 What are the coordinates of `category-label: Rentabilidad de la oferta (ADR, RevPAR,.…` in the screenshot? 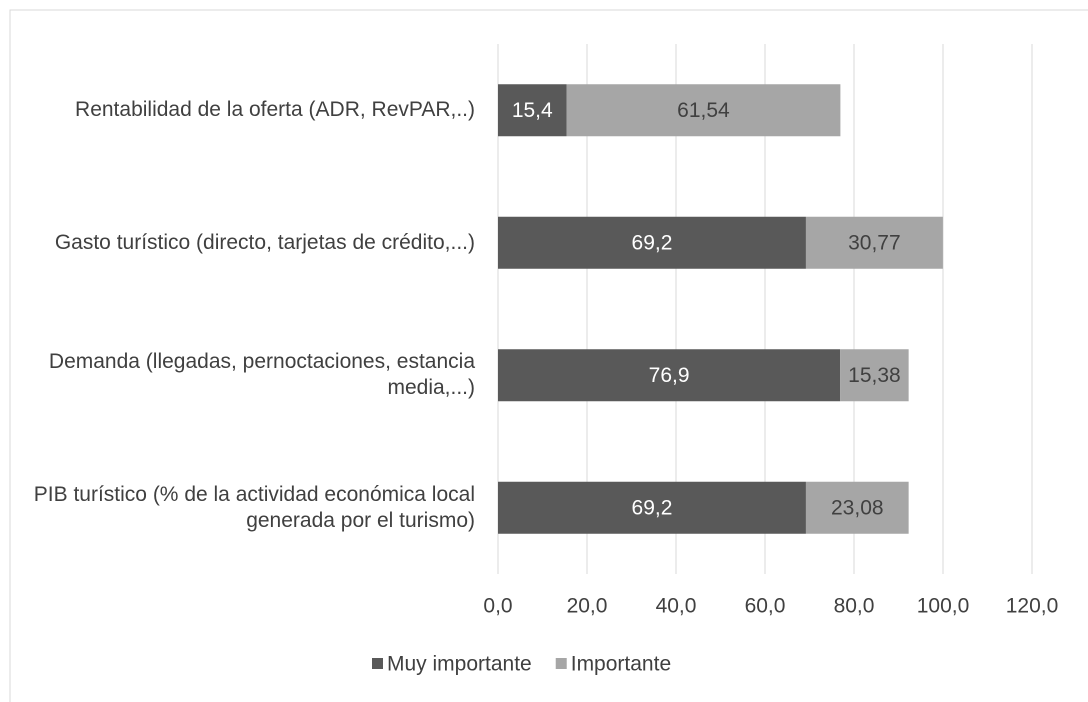 It's located at (275, 110).